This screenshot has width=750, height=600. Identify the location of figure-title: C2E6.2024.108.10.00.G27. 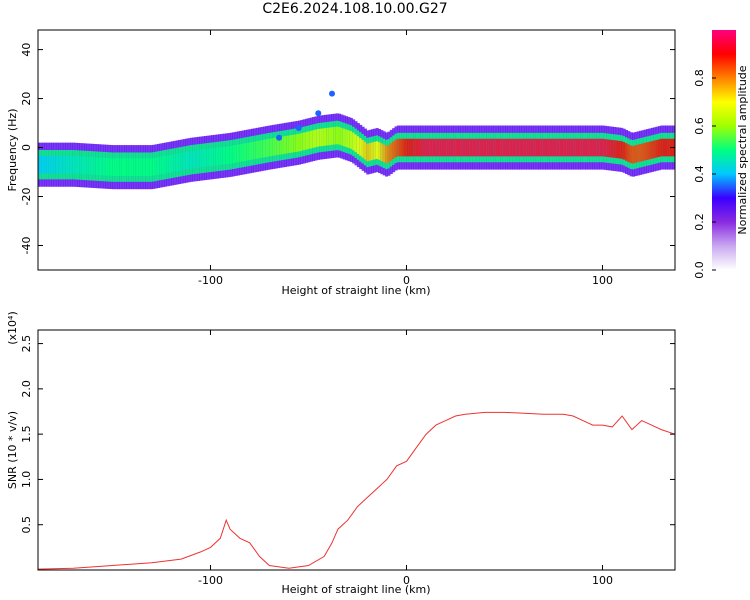
(354, 9).